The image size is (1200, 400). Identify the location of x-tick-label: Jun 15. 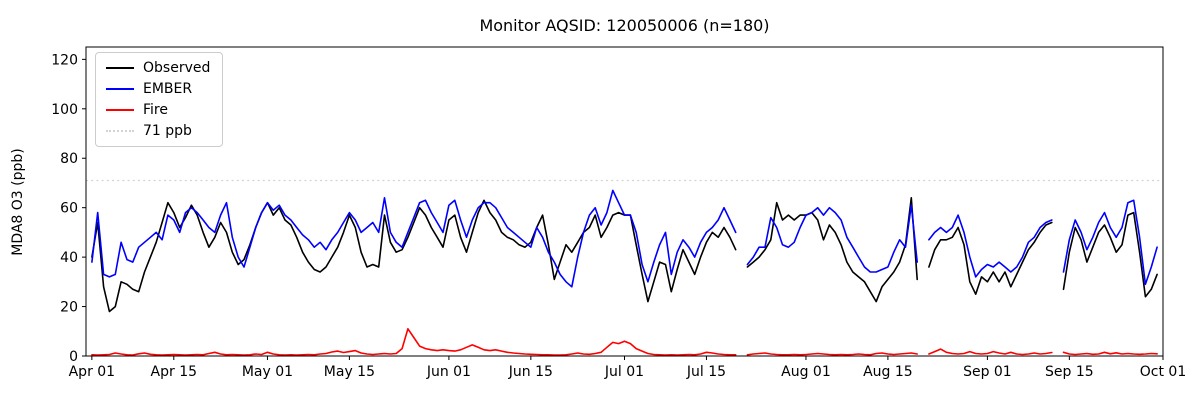
(530, 372).